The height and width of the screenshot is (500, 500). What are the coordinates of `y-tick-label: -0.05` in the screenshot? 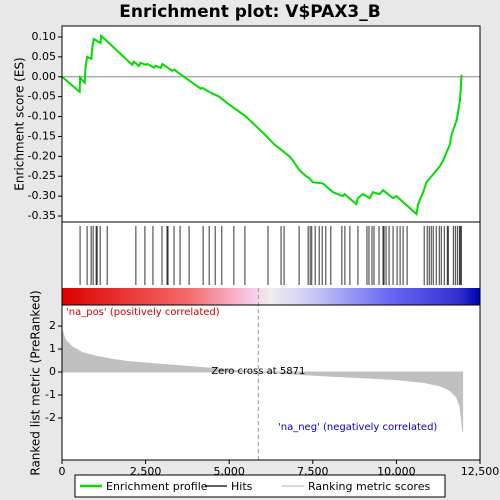 It's located at (42, 96).